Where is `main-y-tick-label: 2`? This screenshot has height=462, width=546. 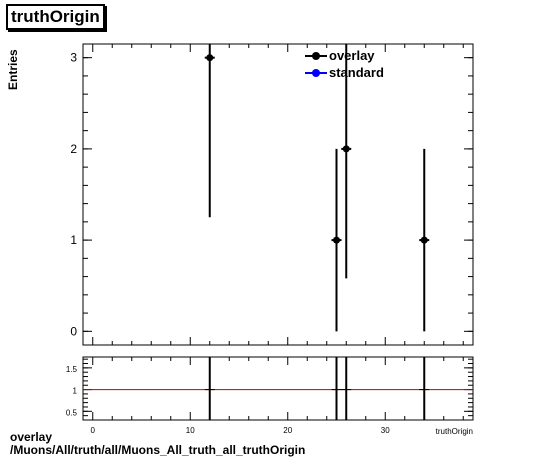 main-y-tick-label: 2 is located at coordinates (73, 149).